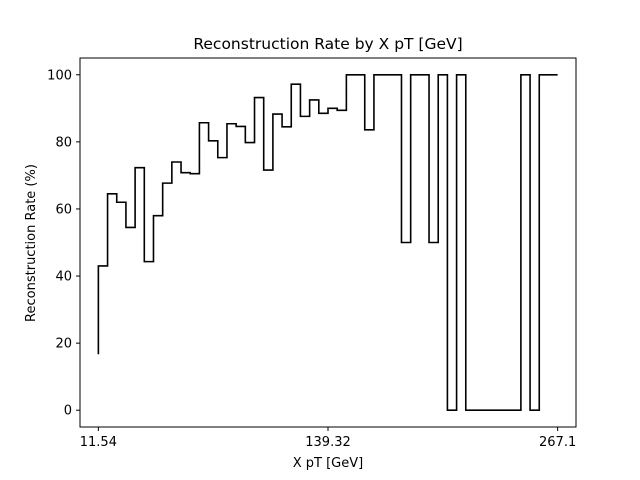 The height and width of the screenshot is (480, 640). What do you see at coordinates (63, 243) in the screenshot?
I see `y-axis: 0 20 40 60 80 100` at bounding box center [63, 243].